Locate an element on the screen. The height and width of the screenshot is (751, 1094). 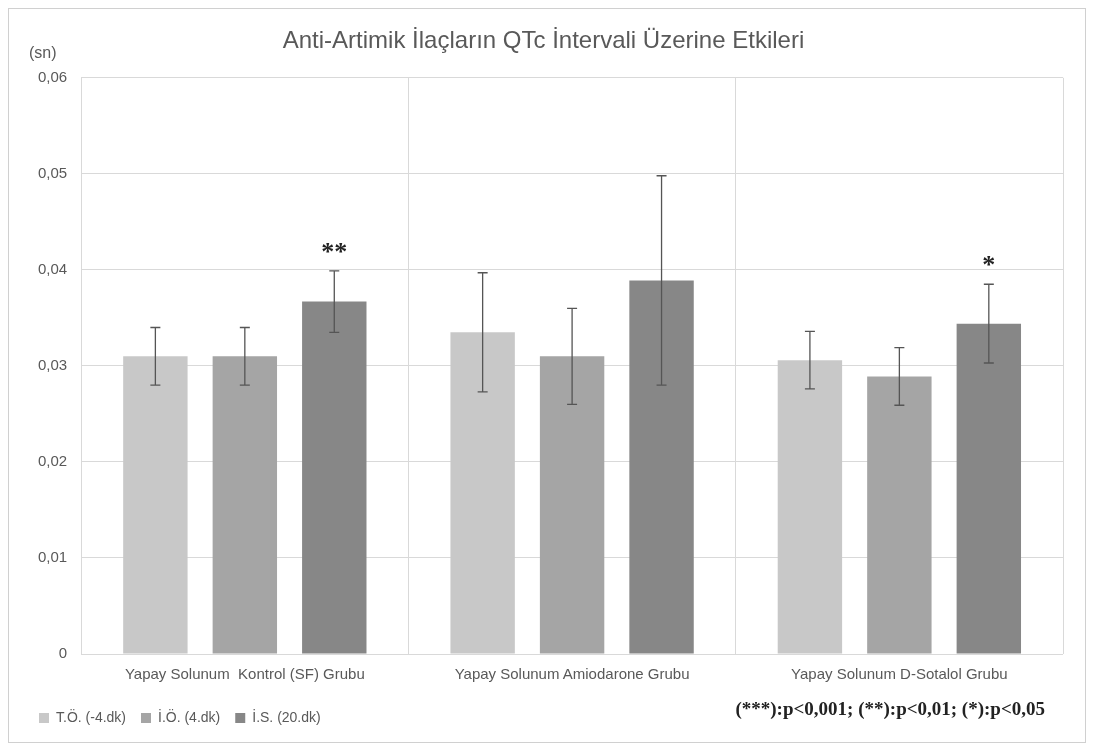
y-tick-label: 0,02 is located at coordinates (52, 461).